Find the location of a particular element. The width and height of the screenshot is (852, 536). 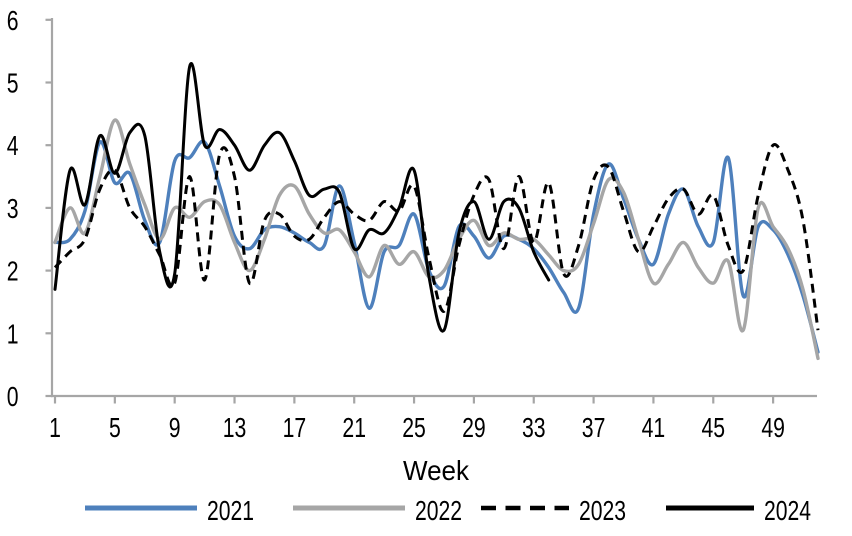

legend-item-2022: 2022 is located at coordinates (391, 510).